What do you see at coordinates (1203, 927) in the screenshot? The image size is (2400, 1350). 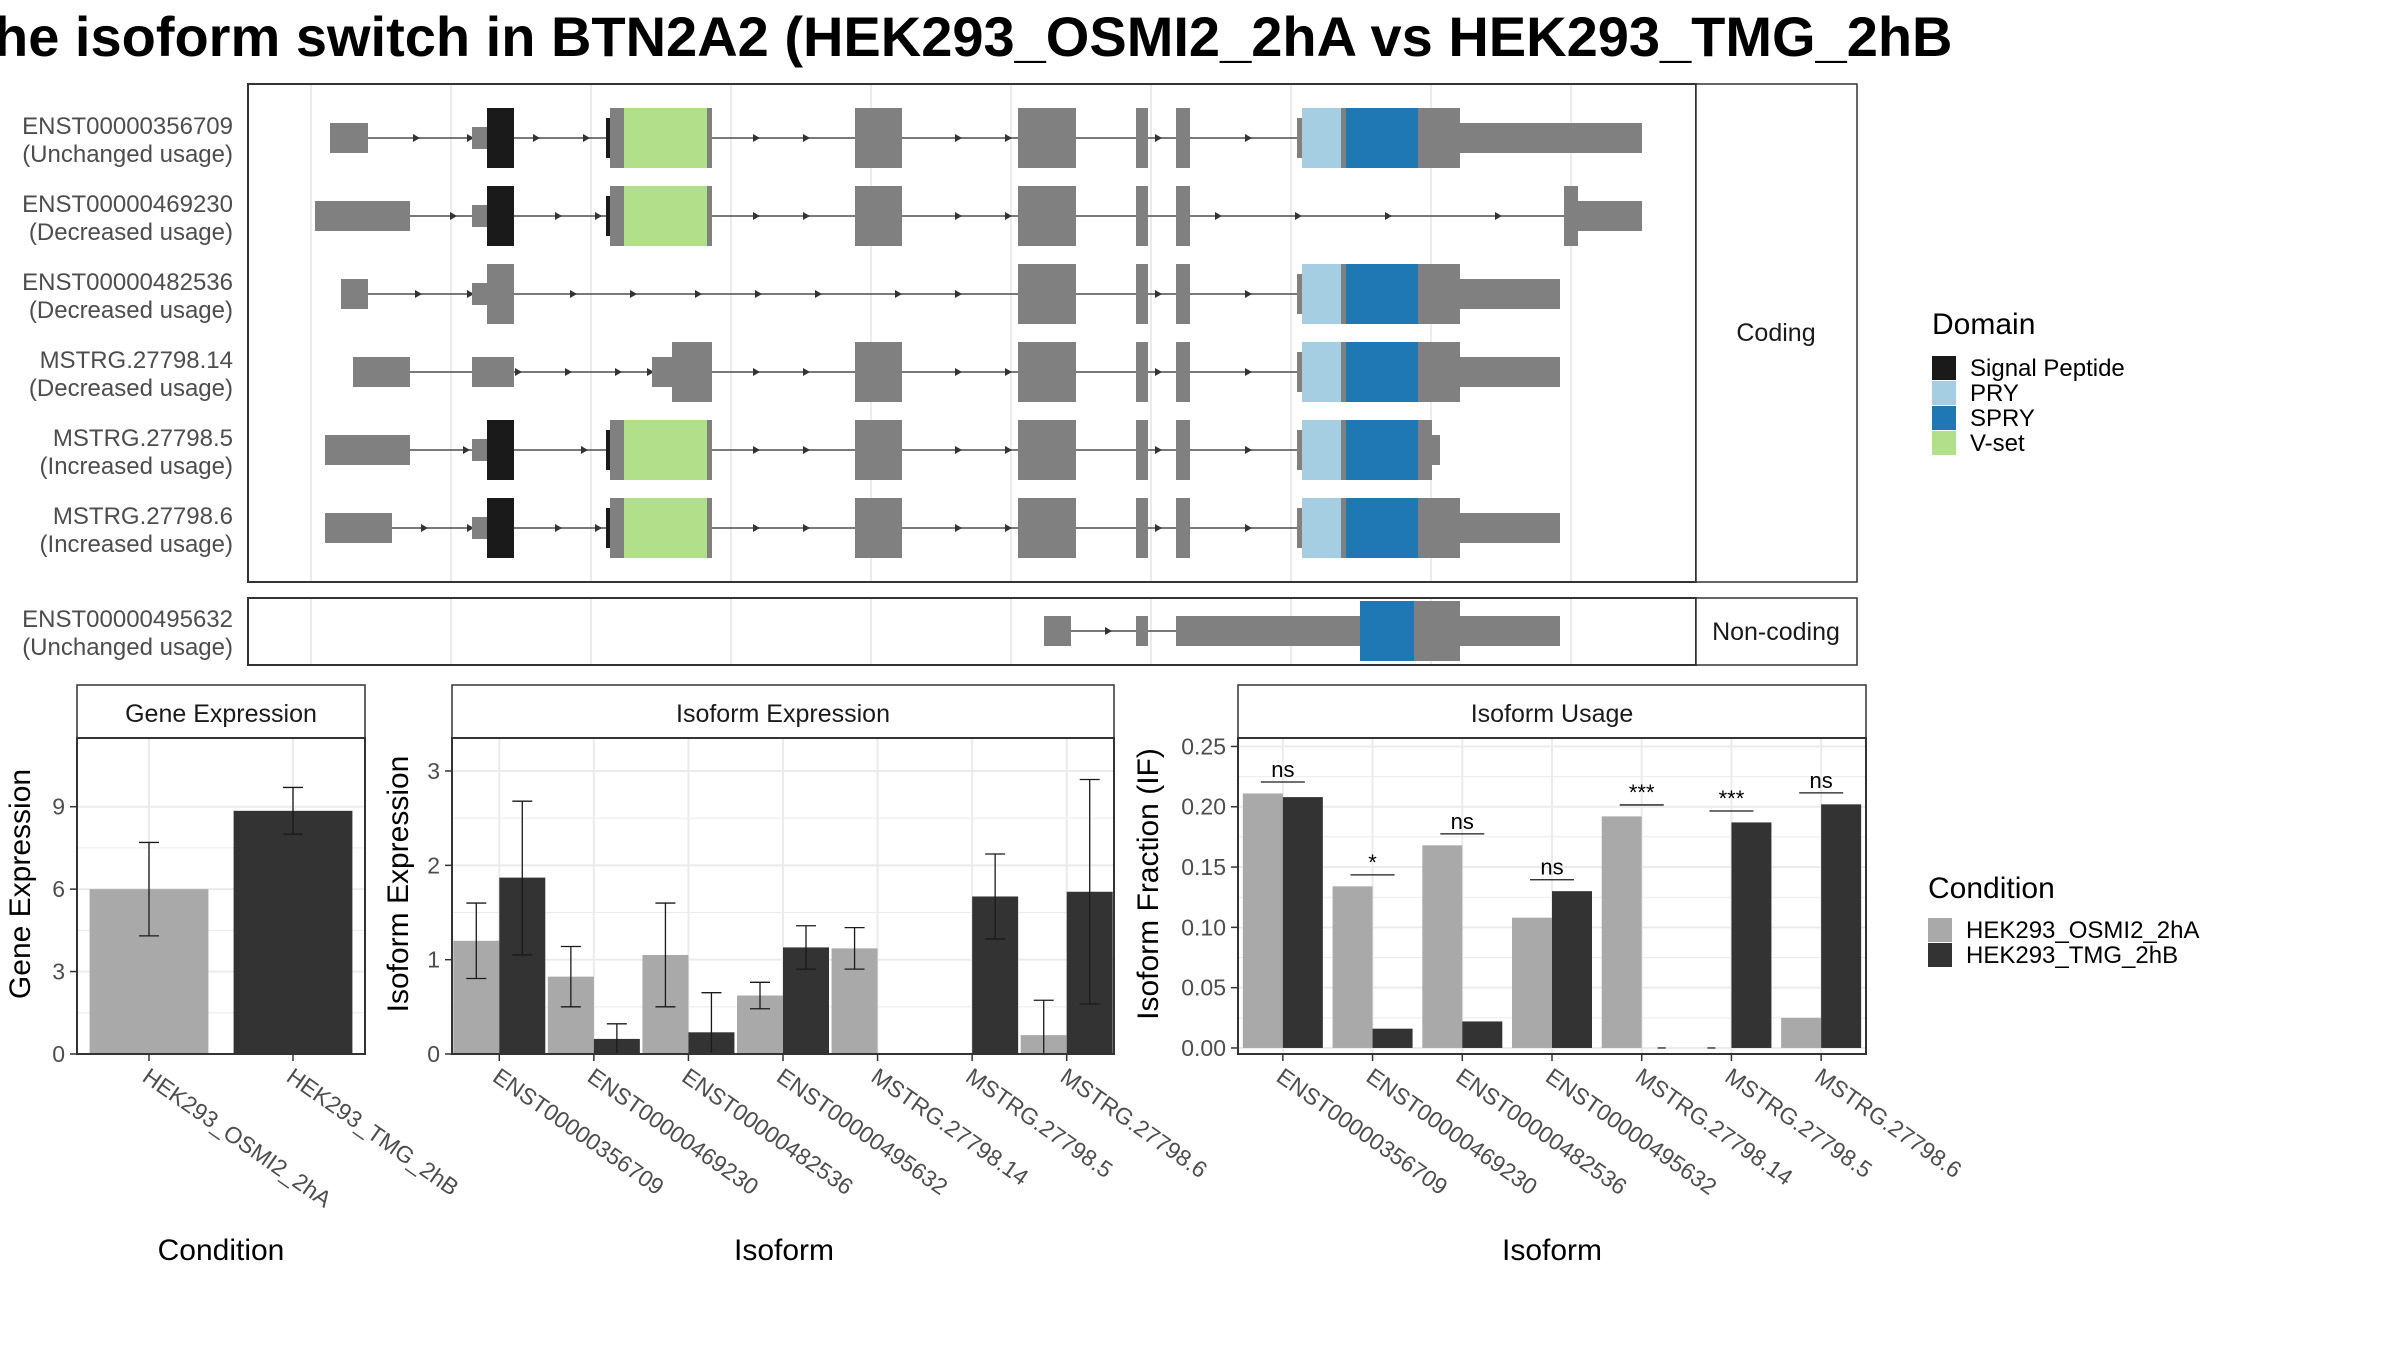 I see `y-tick-label: 0.10` at bounding box center [1203, 927].